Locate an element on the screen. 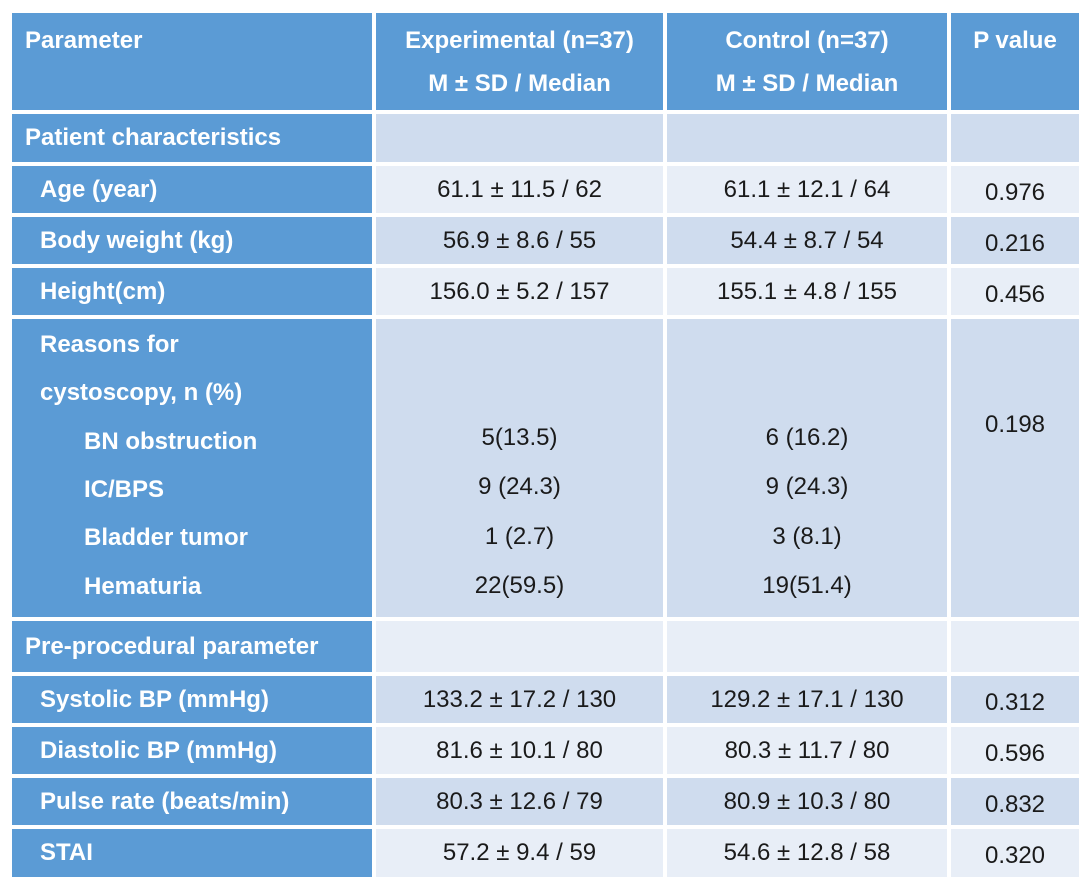 The height and width of the screenshot is (887, 1080). row-label: Systolic BP (mmHg) is located at coordinates (154, 699).